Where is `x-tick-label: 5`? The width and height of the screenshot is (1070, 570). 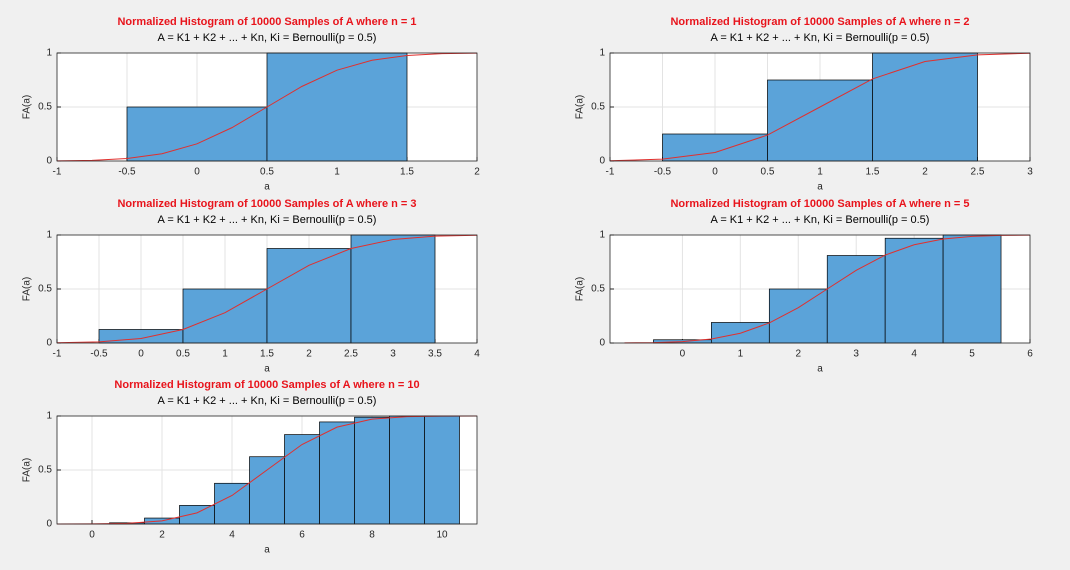
x-tick-label: 5 is located at coordinates (972, 354).